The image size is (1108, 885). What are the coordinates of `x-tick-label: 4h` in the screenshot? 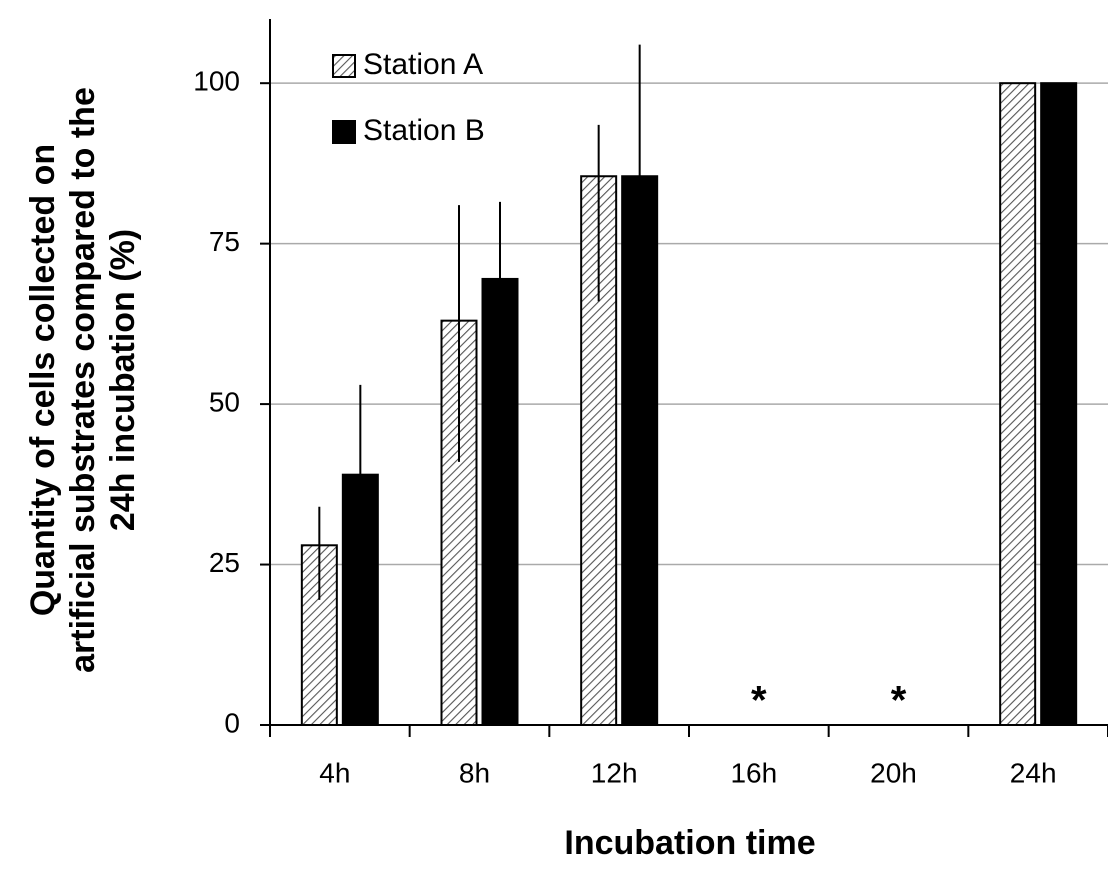 It's located at (334, 772).